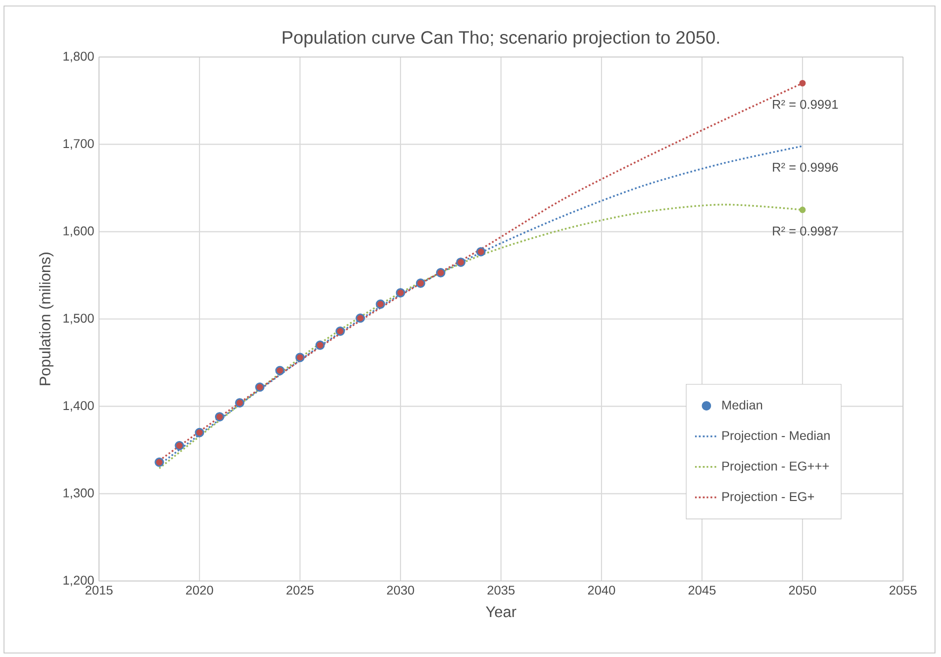 This screenshot has width=941, height=657. Describe the element at coordinates (501, 590) in the screenshot. I see `x-tick-label: 2035` at that location.